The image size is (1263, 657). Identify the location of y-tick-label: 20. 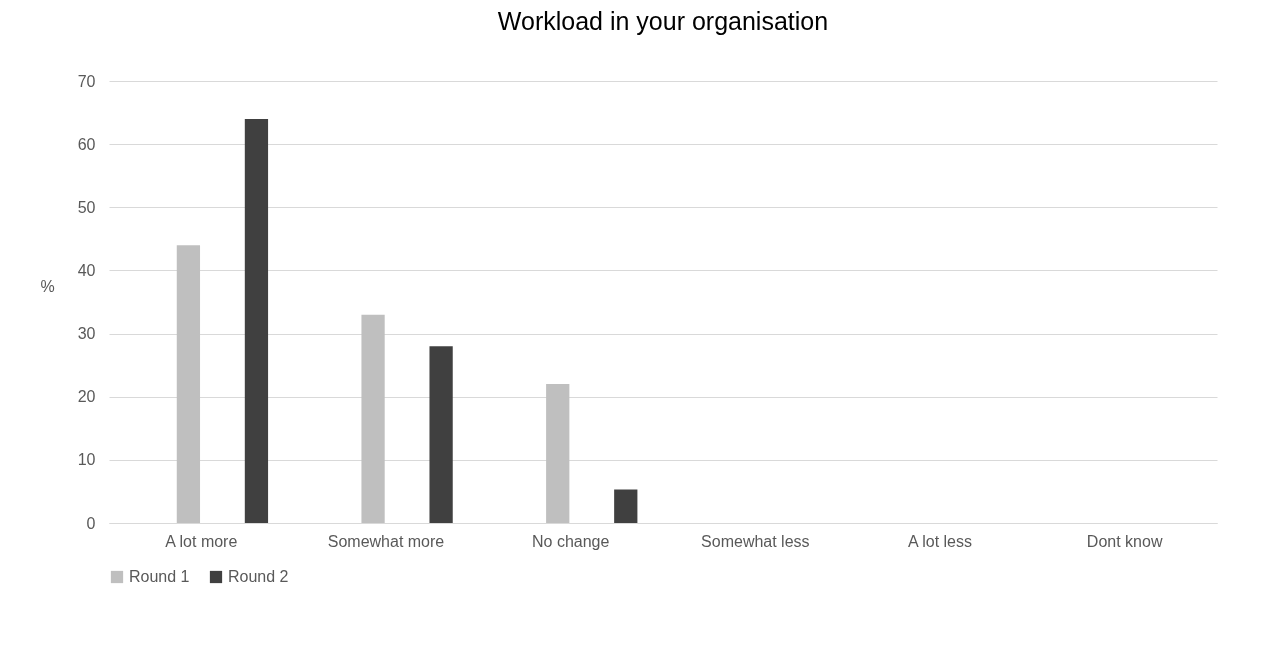
(86, 397).